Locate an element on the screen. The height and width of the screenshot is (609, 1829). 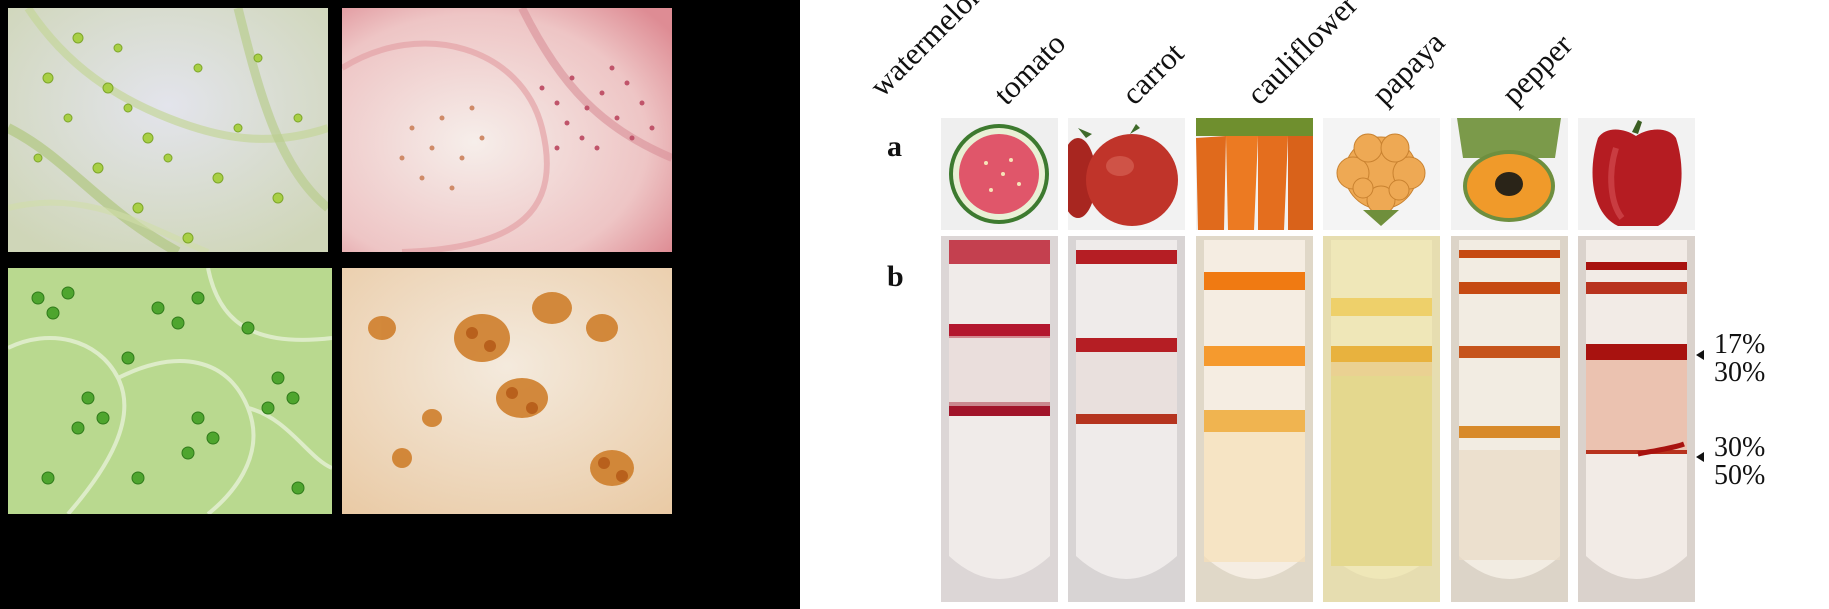
micrograph-orange-plastids is located at coordinates (507, 391).